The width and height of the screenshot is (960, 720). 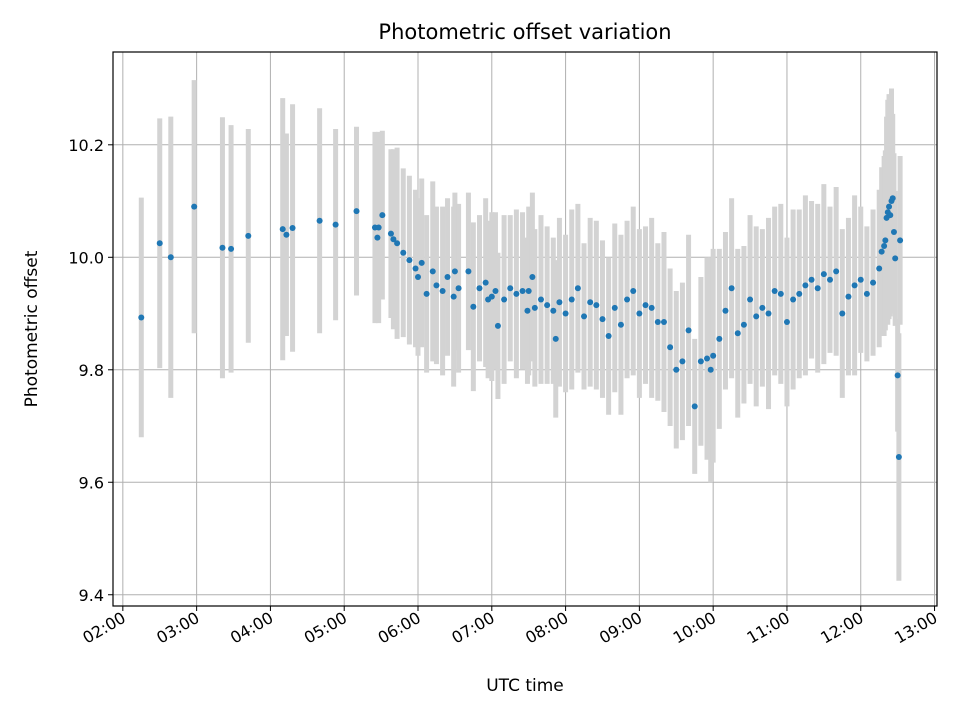 What do you see at coordinates (86, 145) in the screenshot?
I see `y-tick-label: 10.2` at bounding box center [86, 145].